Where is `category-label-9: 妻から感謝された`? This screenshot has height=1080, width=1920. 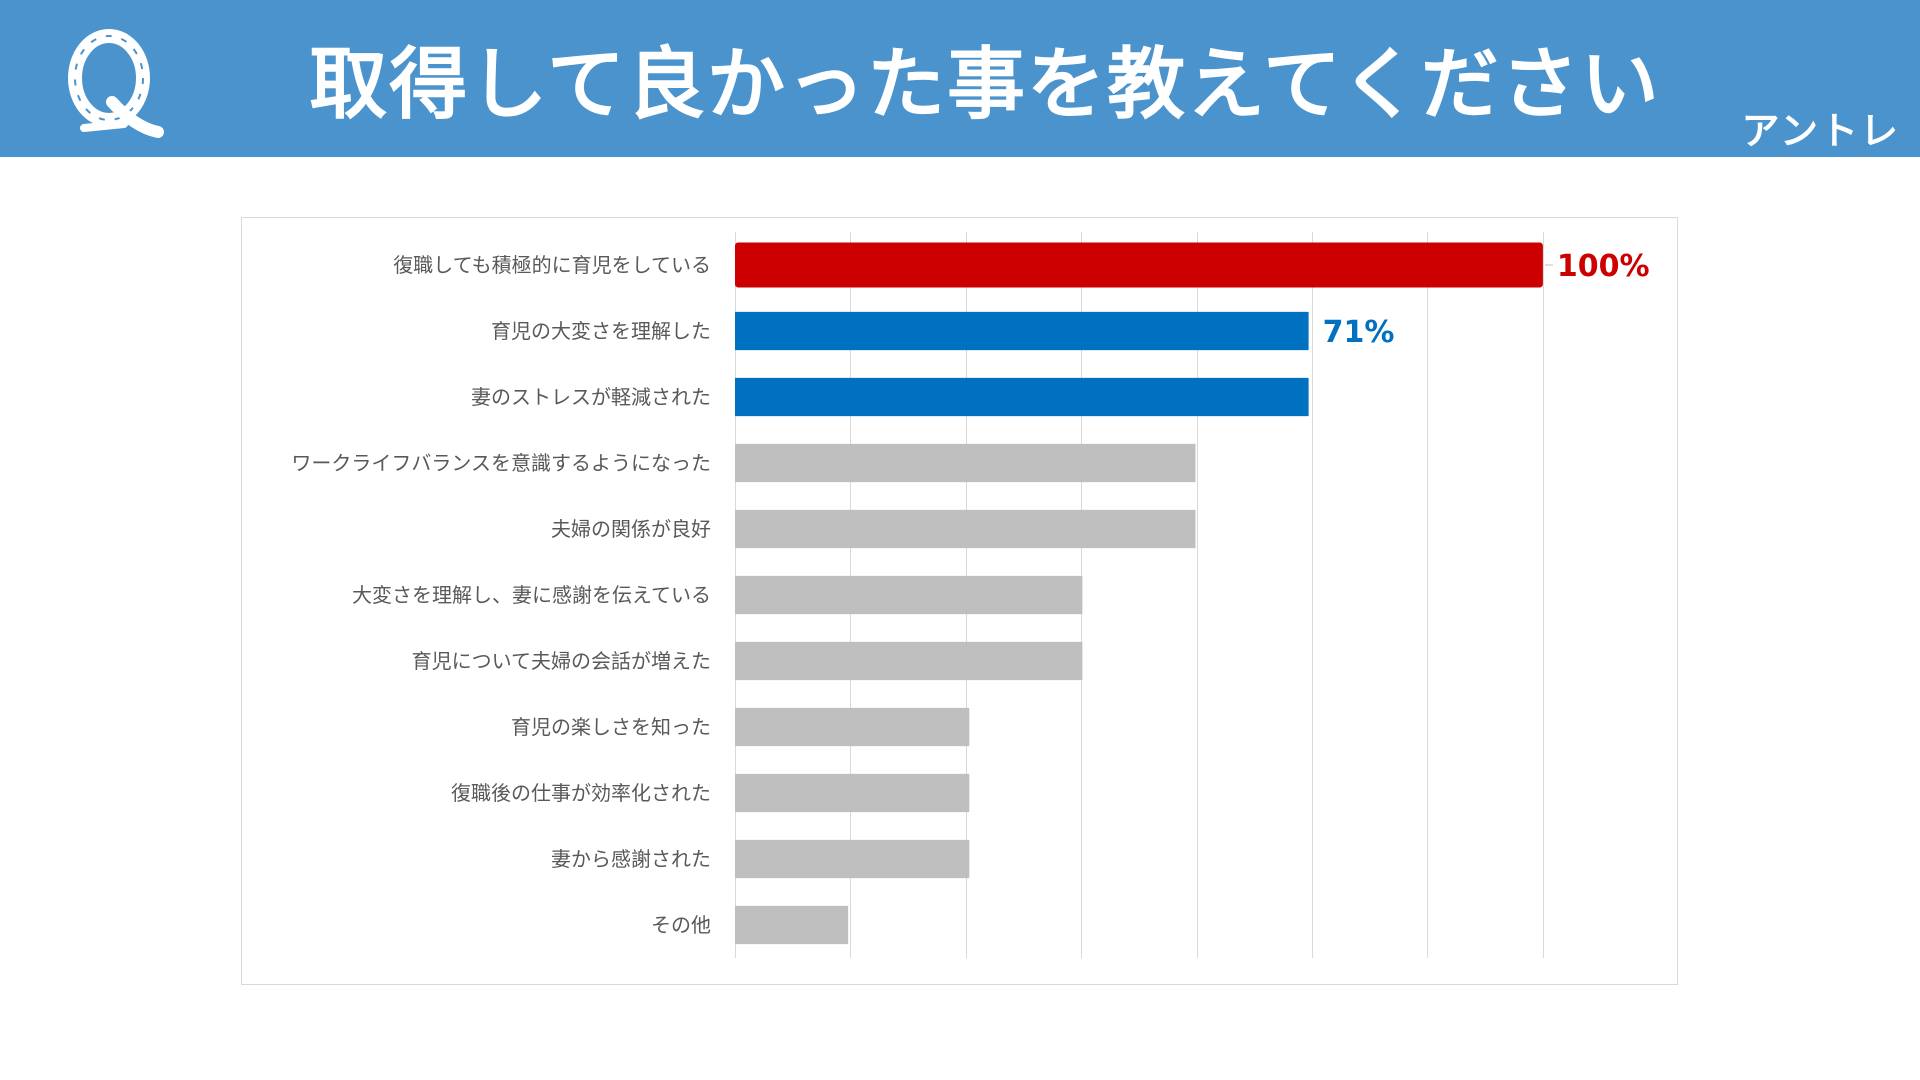 category-label-9: 妻から感謝された is located at coordinates (631, 859).